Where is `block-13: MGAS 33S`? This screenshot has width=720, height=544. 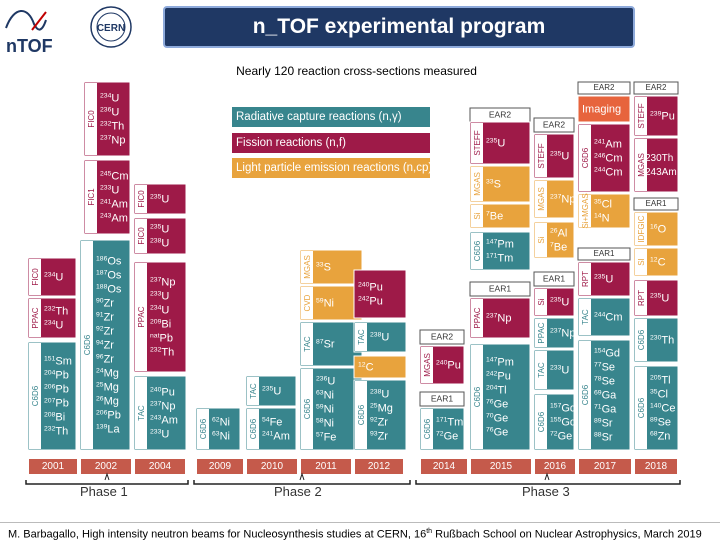 block-13: MGAS 33S is located at coordinates (331, 267).